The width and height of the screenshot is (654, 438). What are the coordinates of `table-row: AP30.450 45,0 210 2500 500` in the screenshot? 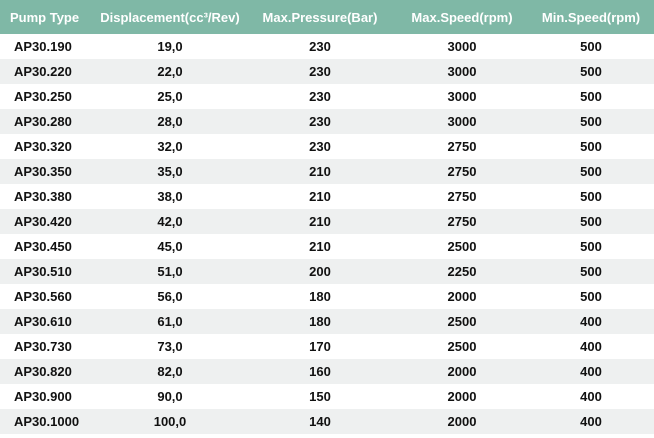 It's located at (327, 246).